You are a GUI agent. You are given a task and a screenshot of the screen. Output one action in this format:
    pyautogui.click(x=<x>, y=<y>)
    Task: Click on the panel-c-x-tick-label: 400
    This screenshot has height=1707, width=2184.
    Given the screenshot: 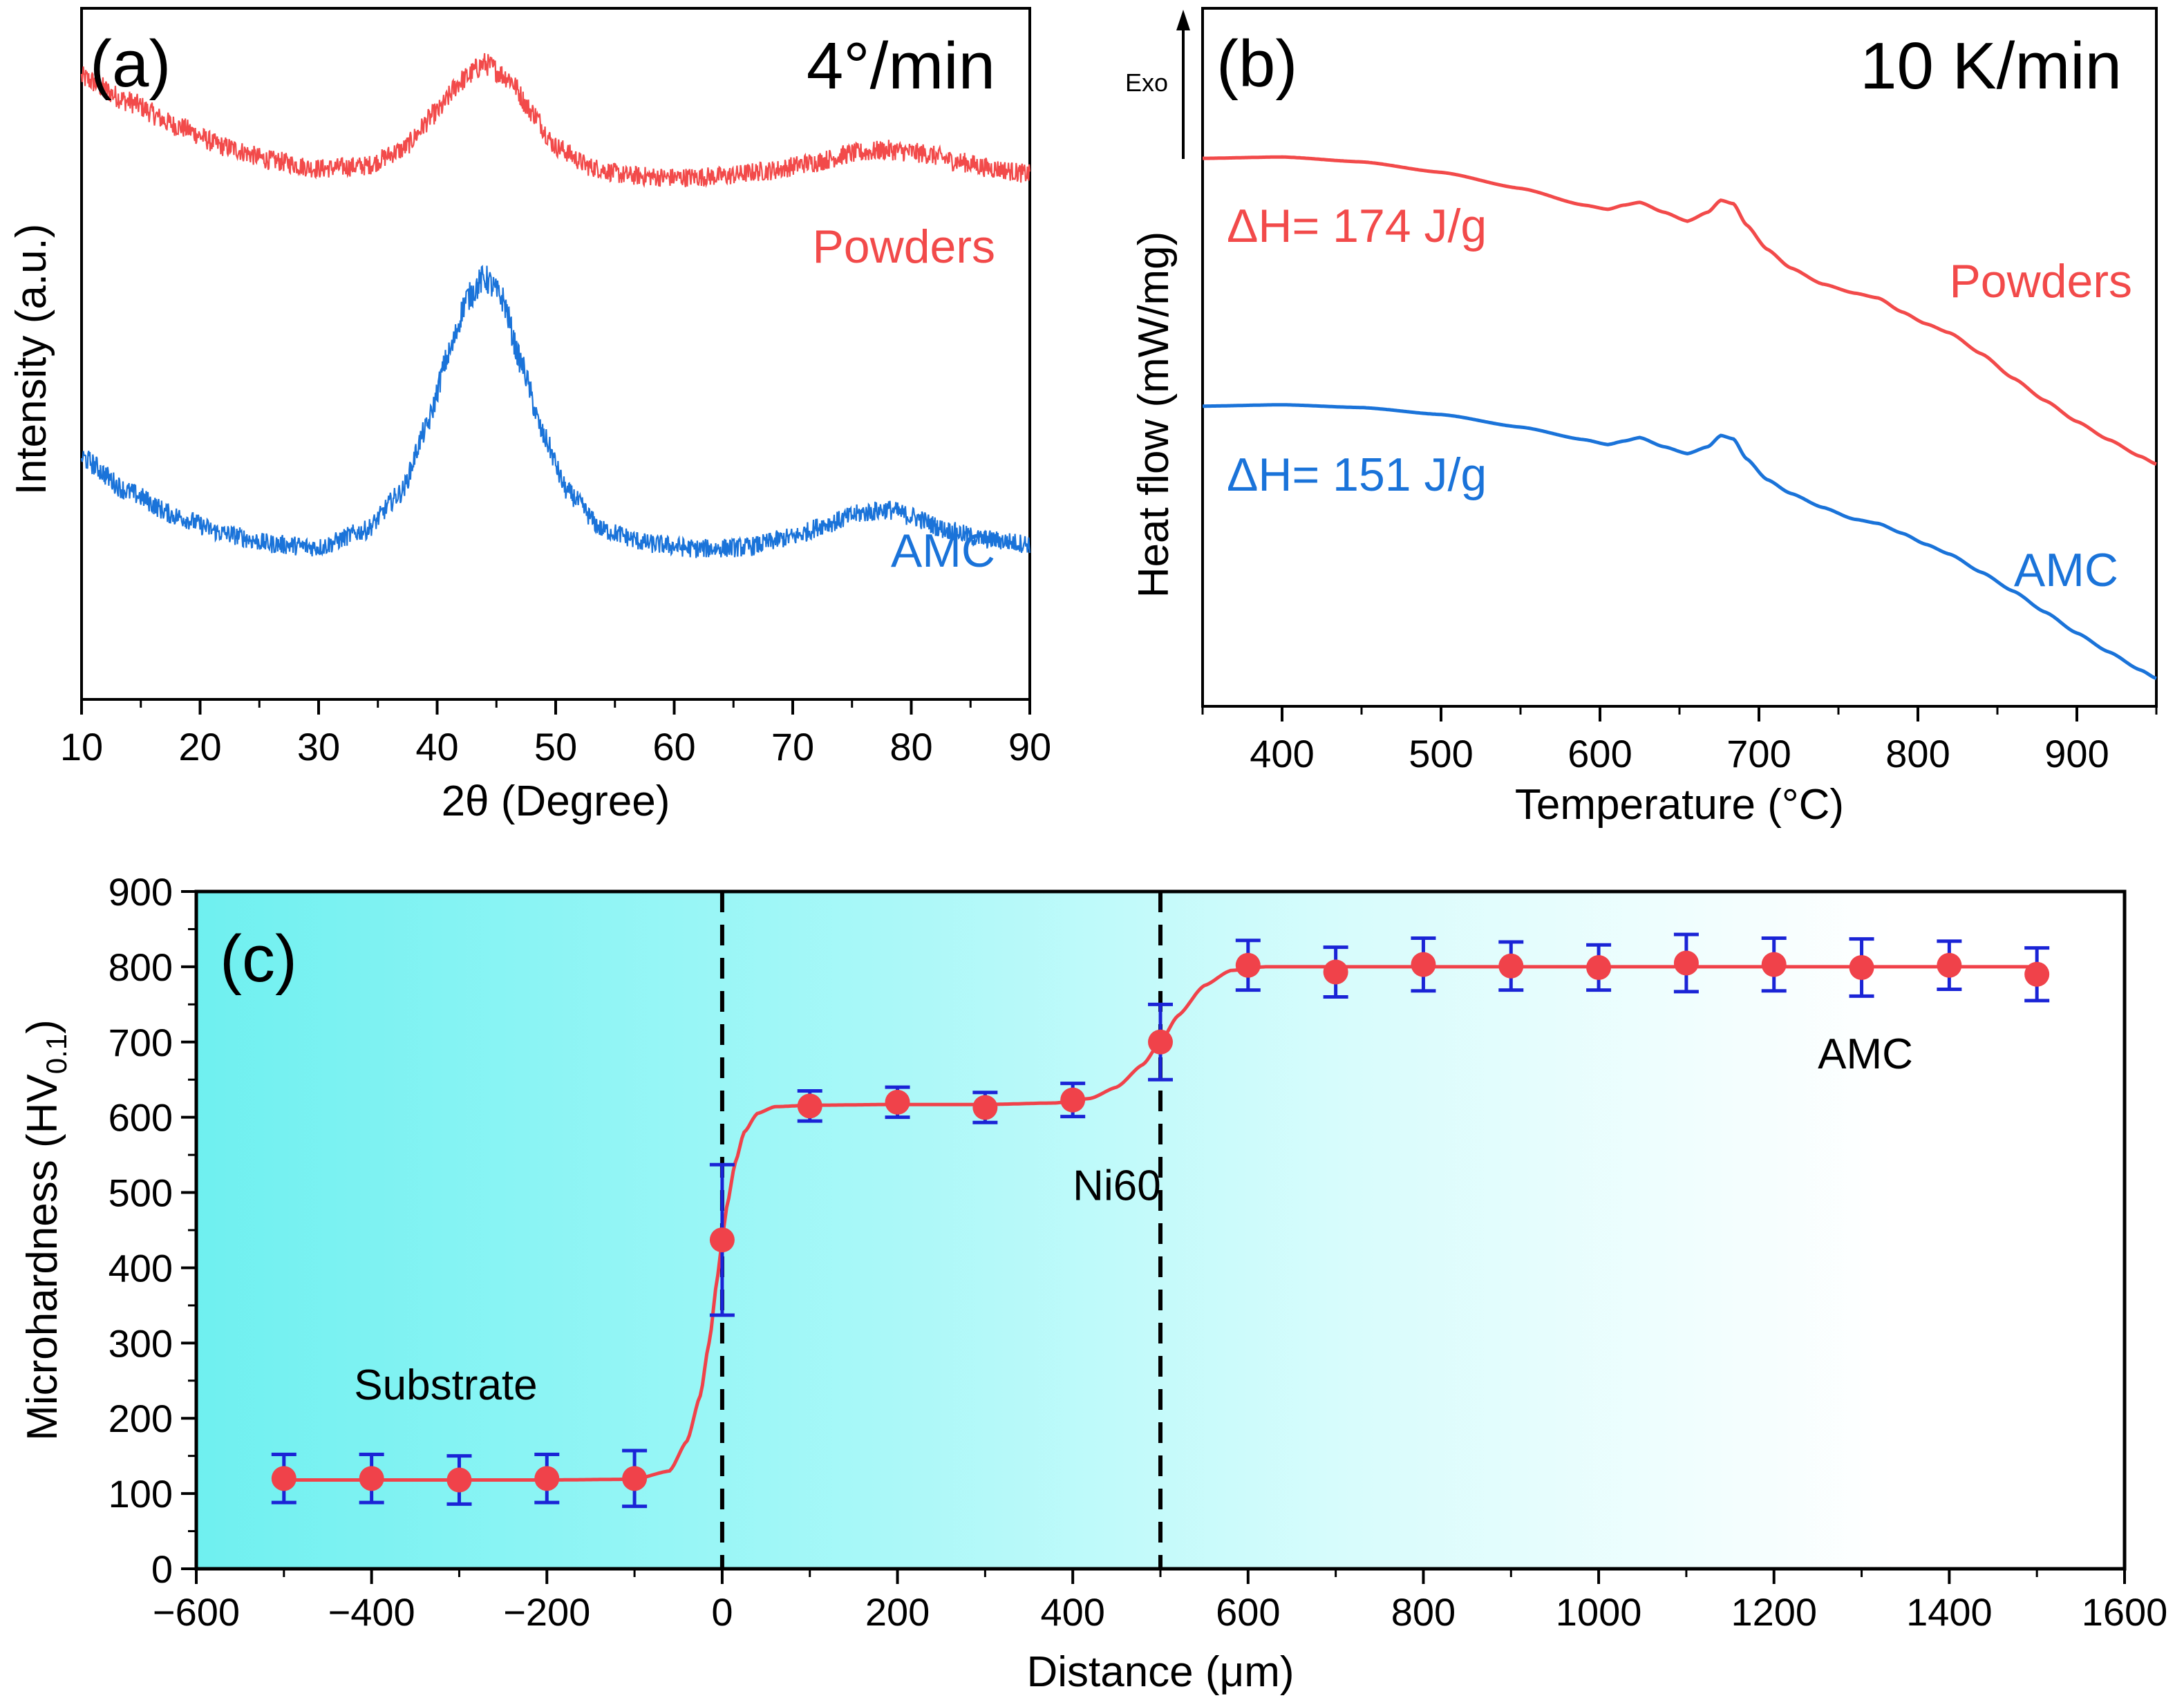 What is the action you would take?
    pyautogui.click(x=1072, y=1612)
    